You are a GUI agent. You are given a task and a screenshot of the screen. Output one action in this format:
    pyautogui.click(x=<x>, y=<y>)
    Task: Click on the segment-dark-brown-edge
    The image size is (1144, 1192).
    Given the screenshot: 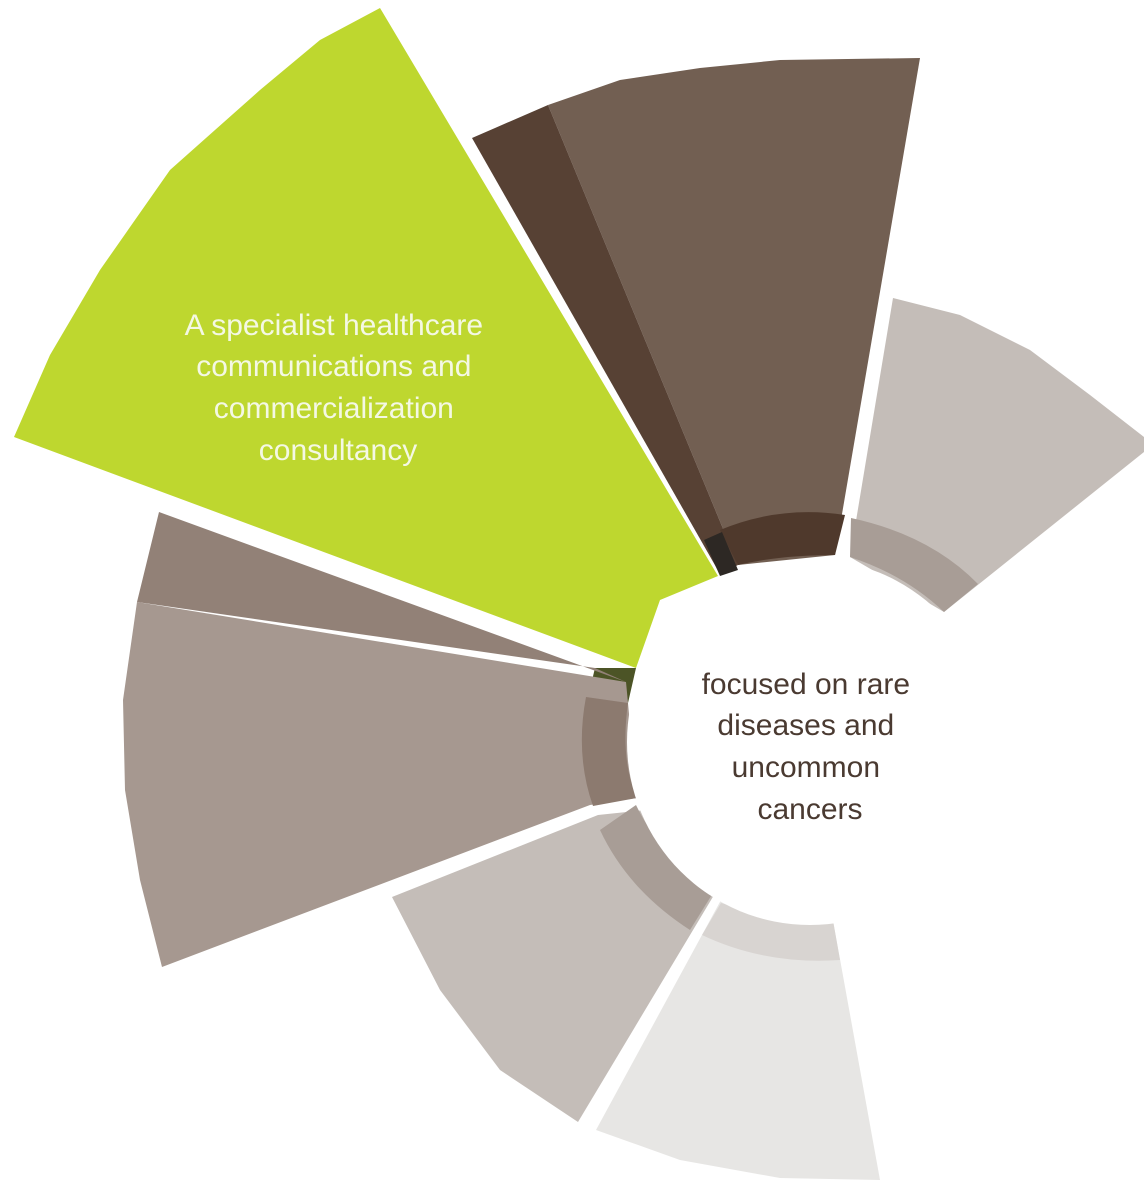 What is the action you would take?
    pyautogui.click(x=605, y=339)
    